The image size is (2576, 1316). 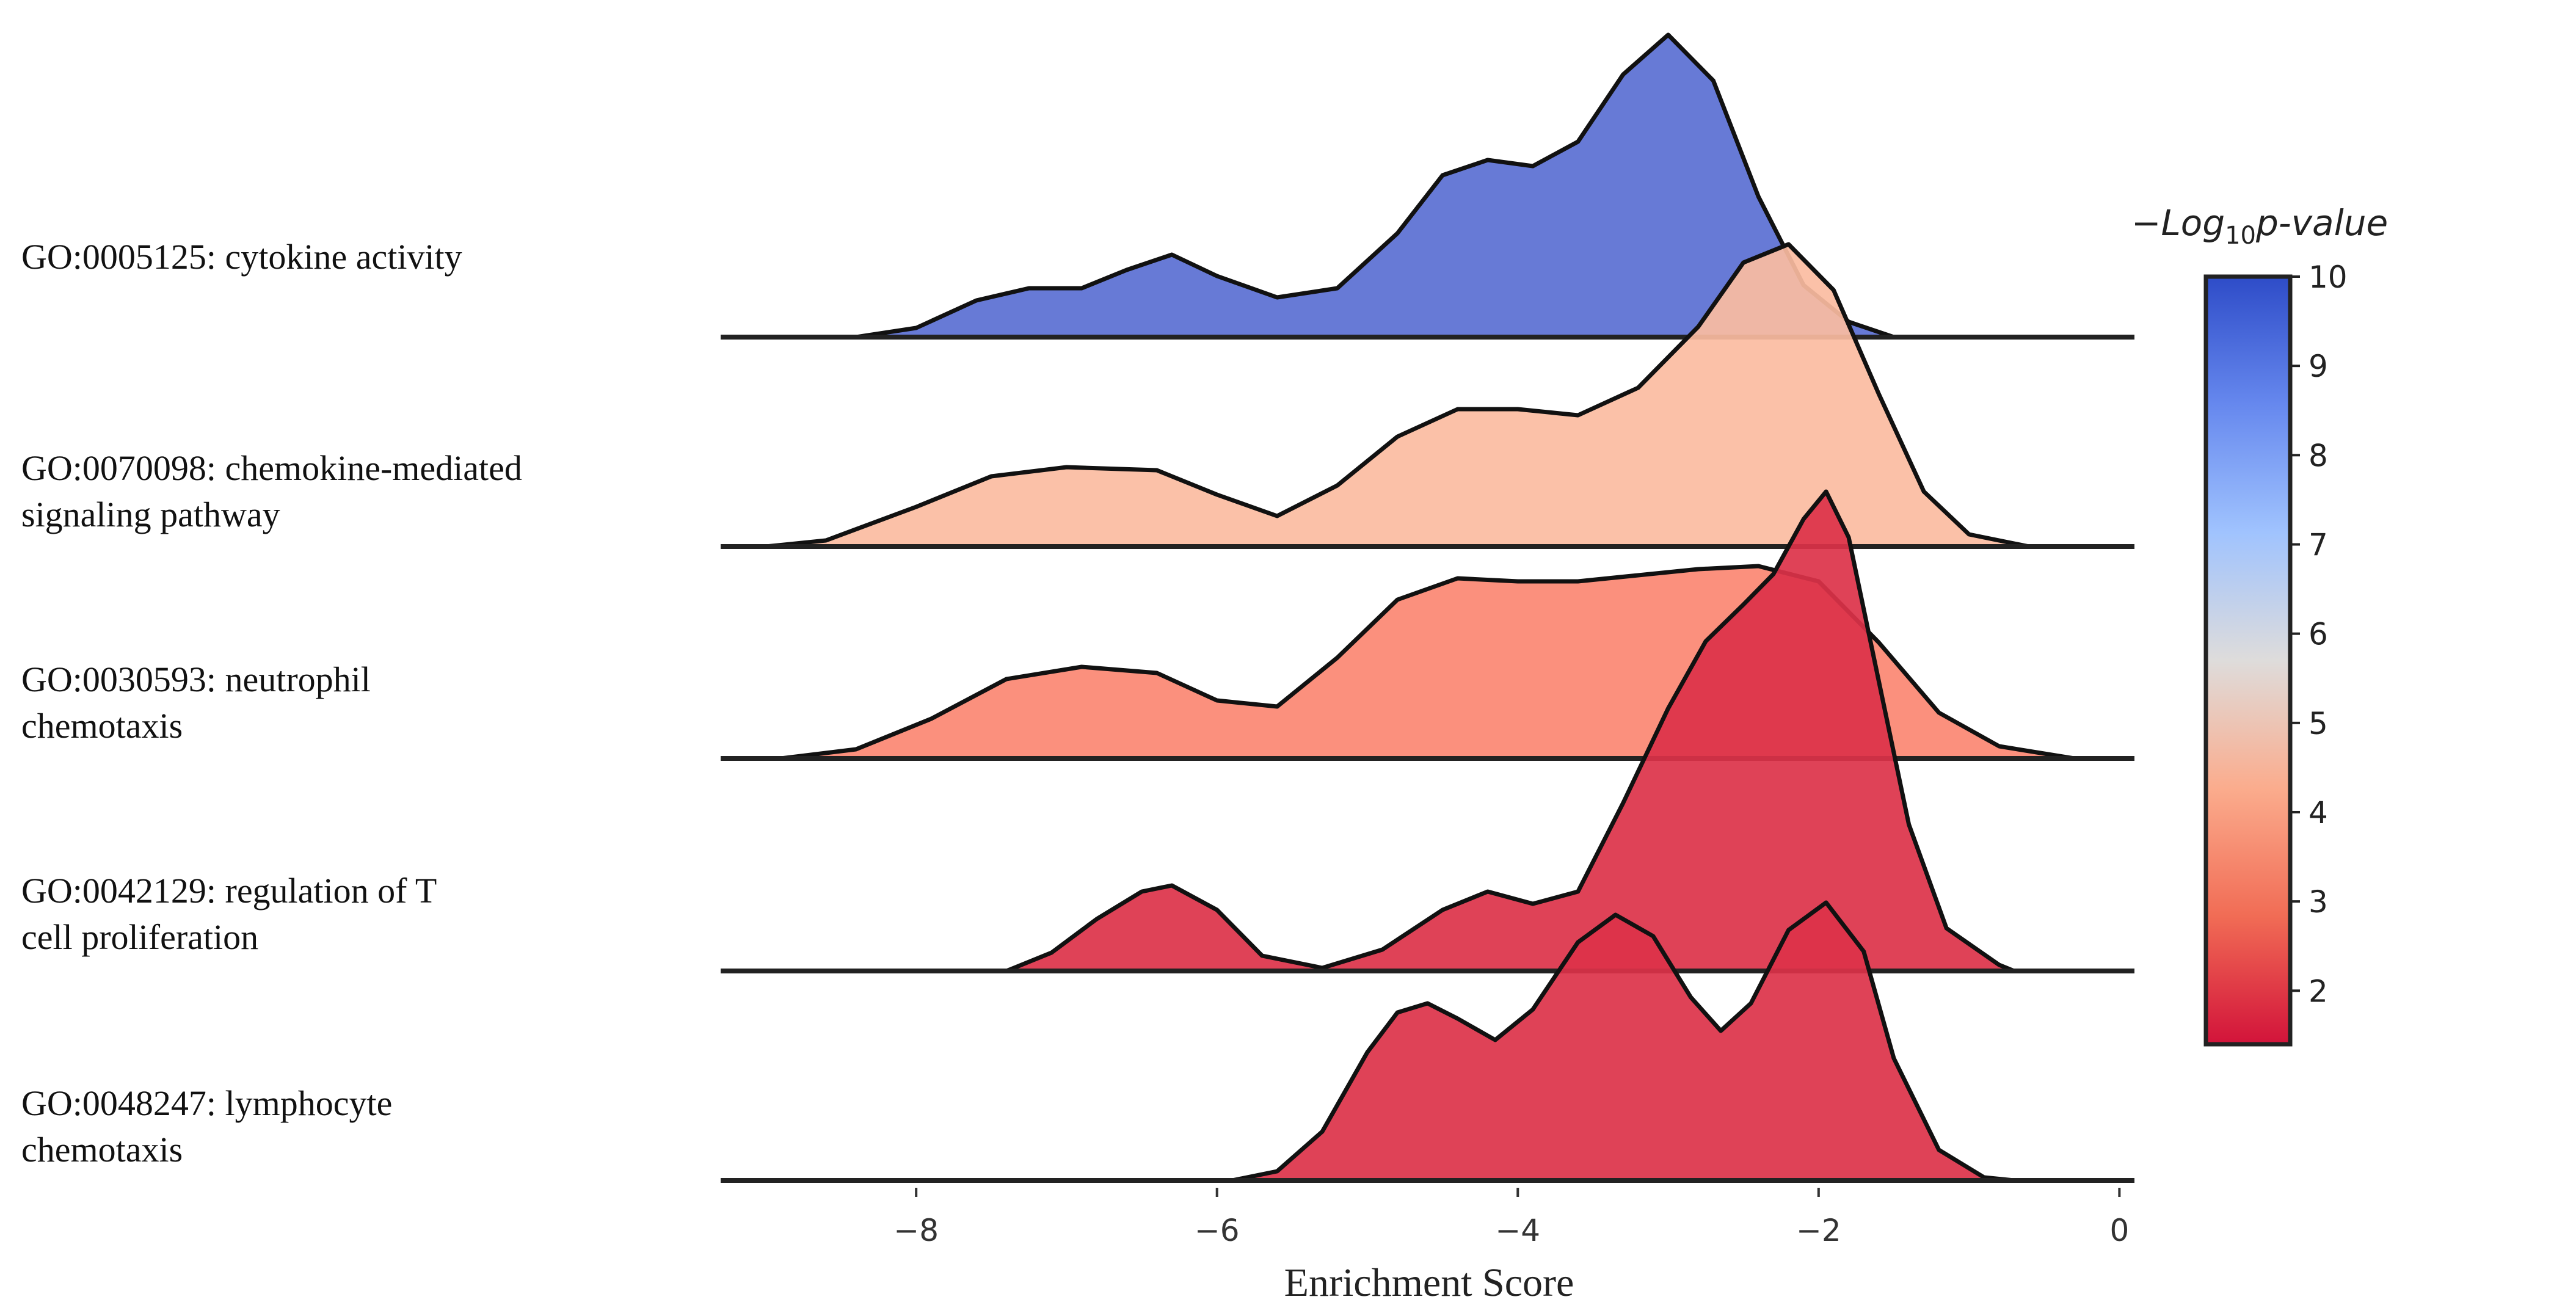 I want to click on x-tick-label: −8, so click(x=916, y=1230).